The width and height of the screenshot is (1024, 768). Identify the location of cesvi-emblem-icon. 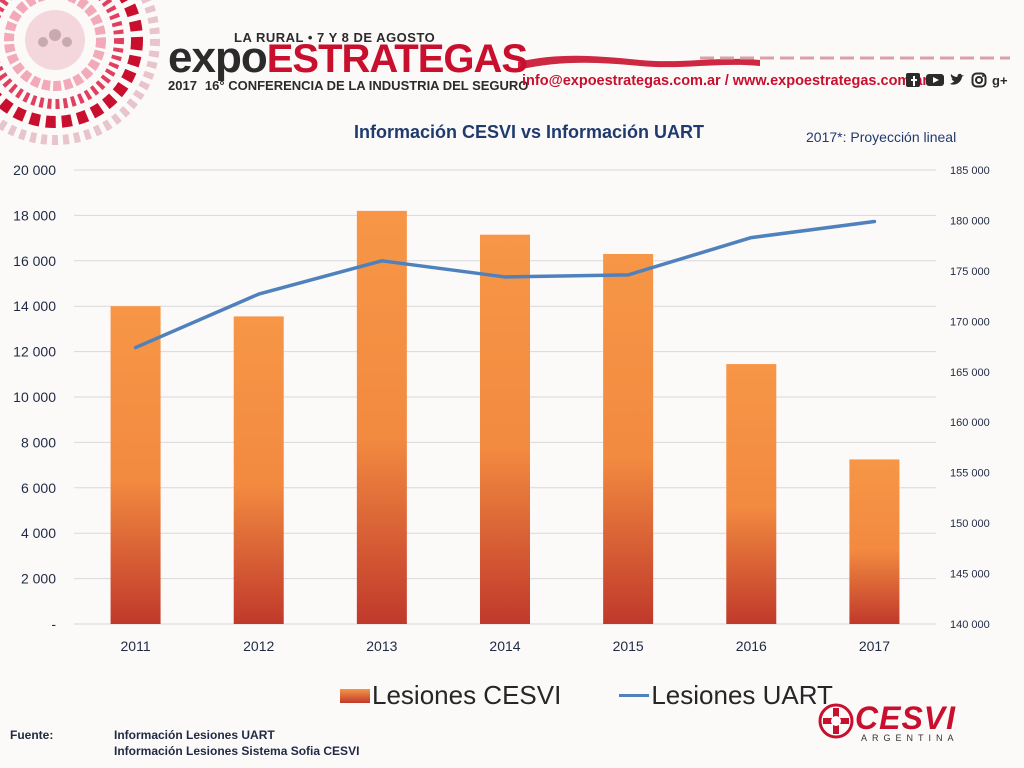
(836, 721).